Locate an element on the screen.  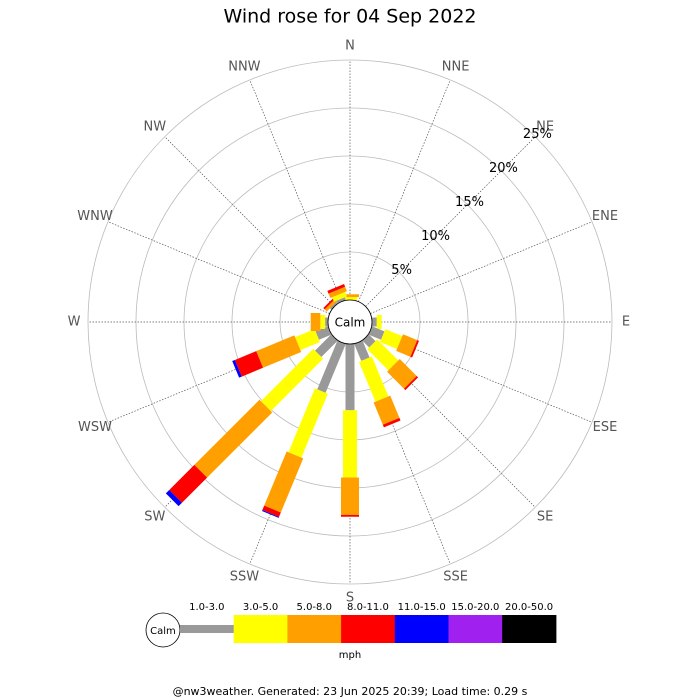
direction-label: WSW is located at coordinates (95, 427).